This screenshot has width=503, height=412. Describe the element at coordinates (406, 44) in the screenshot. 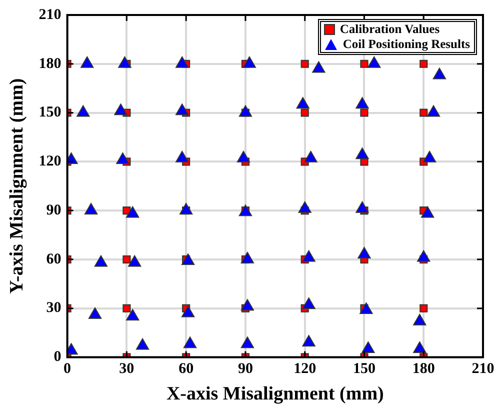

I see `legend-label: Coil Positioning Results` at that location.